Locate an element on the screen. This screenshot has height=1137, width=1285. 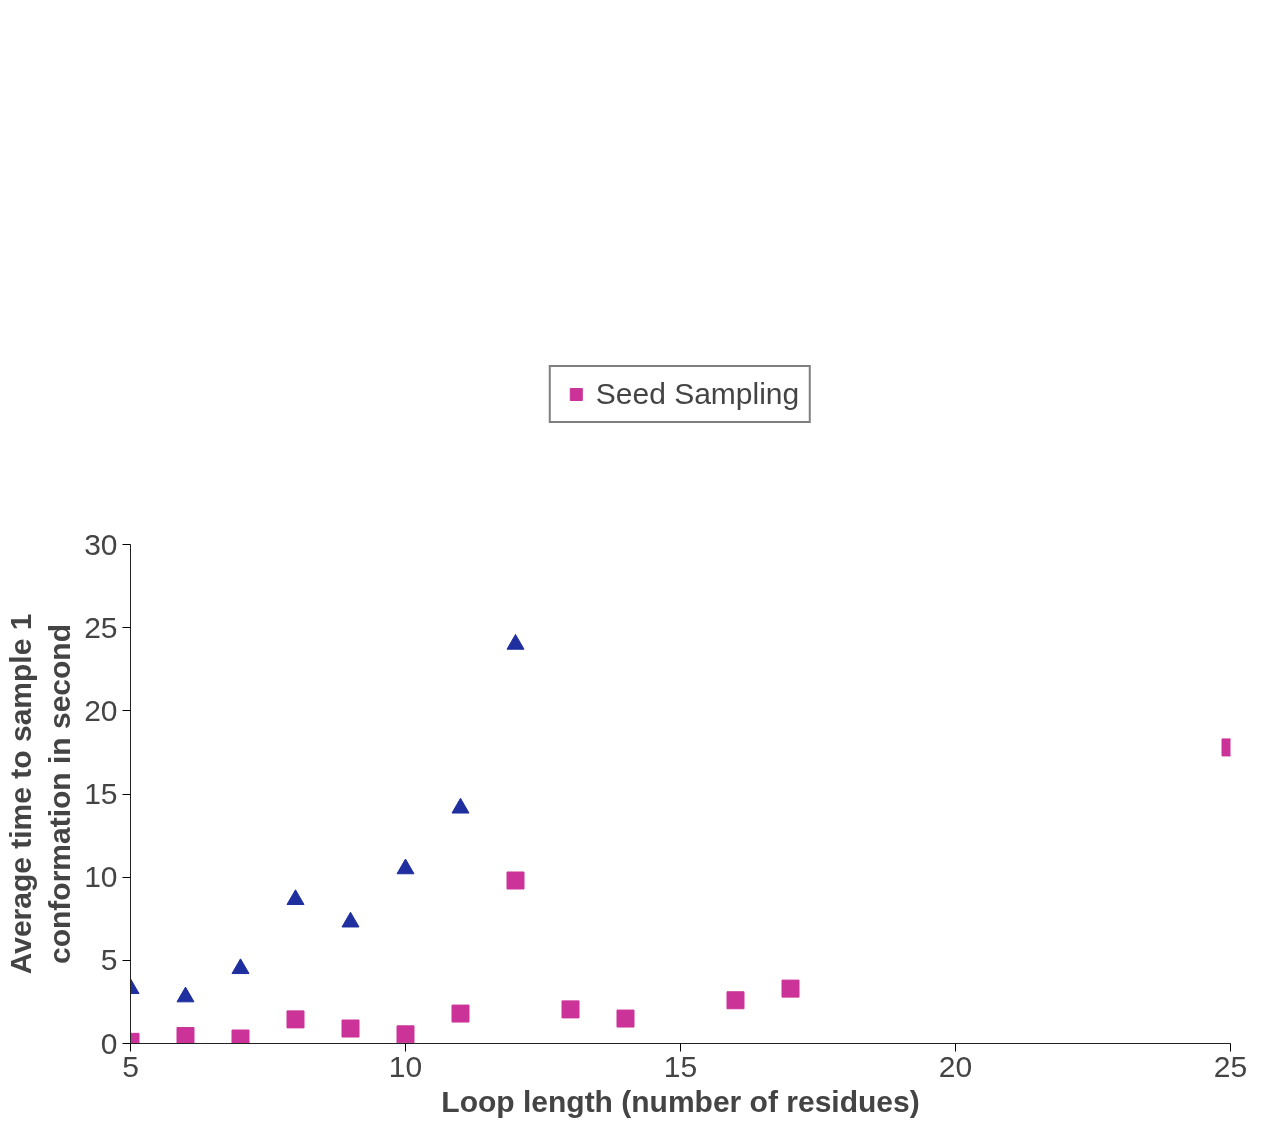
y-tick-label: 30 is located at coordinates (101, 544).